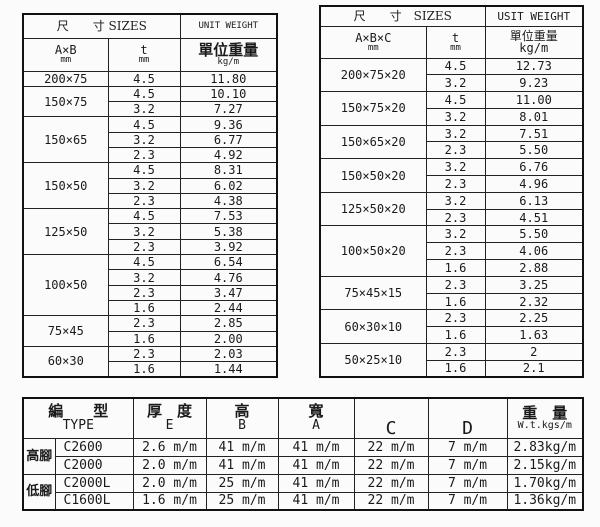 Image resolution: width=600 pixels, height=527 pixels. What do you see at coordinates (169, 447) in the screenshot?
I see `e-cell: 2.6 m/m` at bounding box center [169, 447].